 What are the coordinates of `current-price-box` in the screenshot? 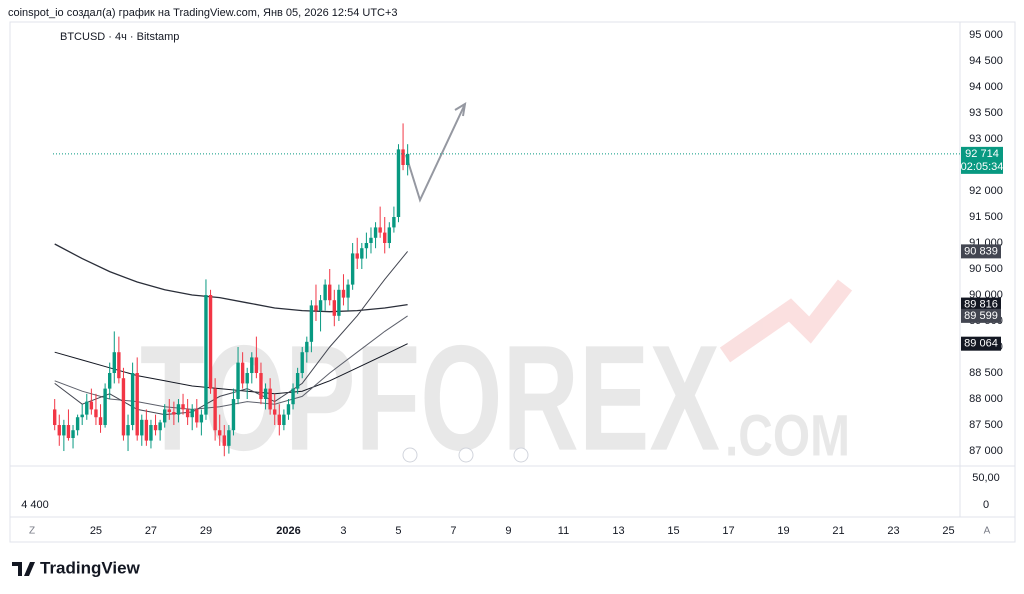 It's located at (982, 160).